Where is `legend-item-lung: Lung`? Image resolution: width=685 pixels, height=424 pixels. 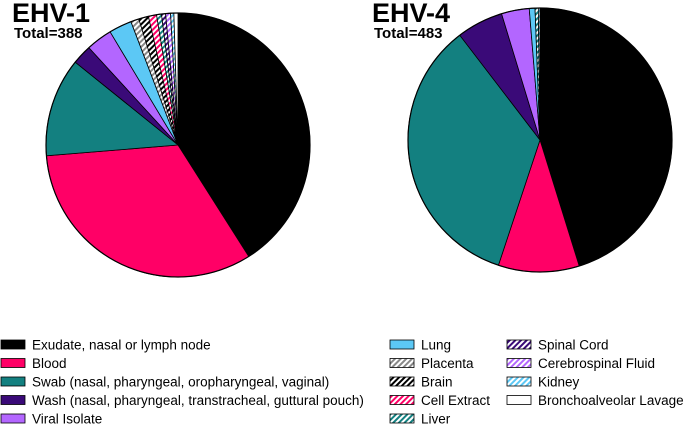
legend-item-lung: Lung is located at coordinates (420, 345).